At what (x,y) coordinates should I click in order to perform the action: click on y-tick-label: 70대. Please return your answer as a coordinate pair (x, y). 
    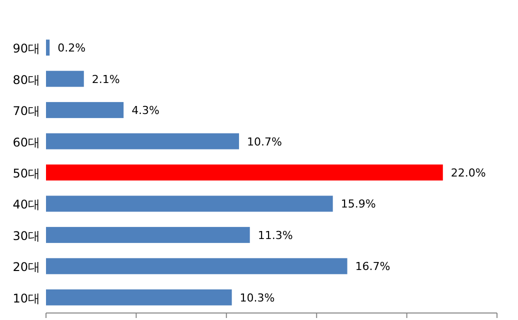
    Looking at the image, I should click on (26, 111).